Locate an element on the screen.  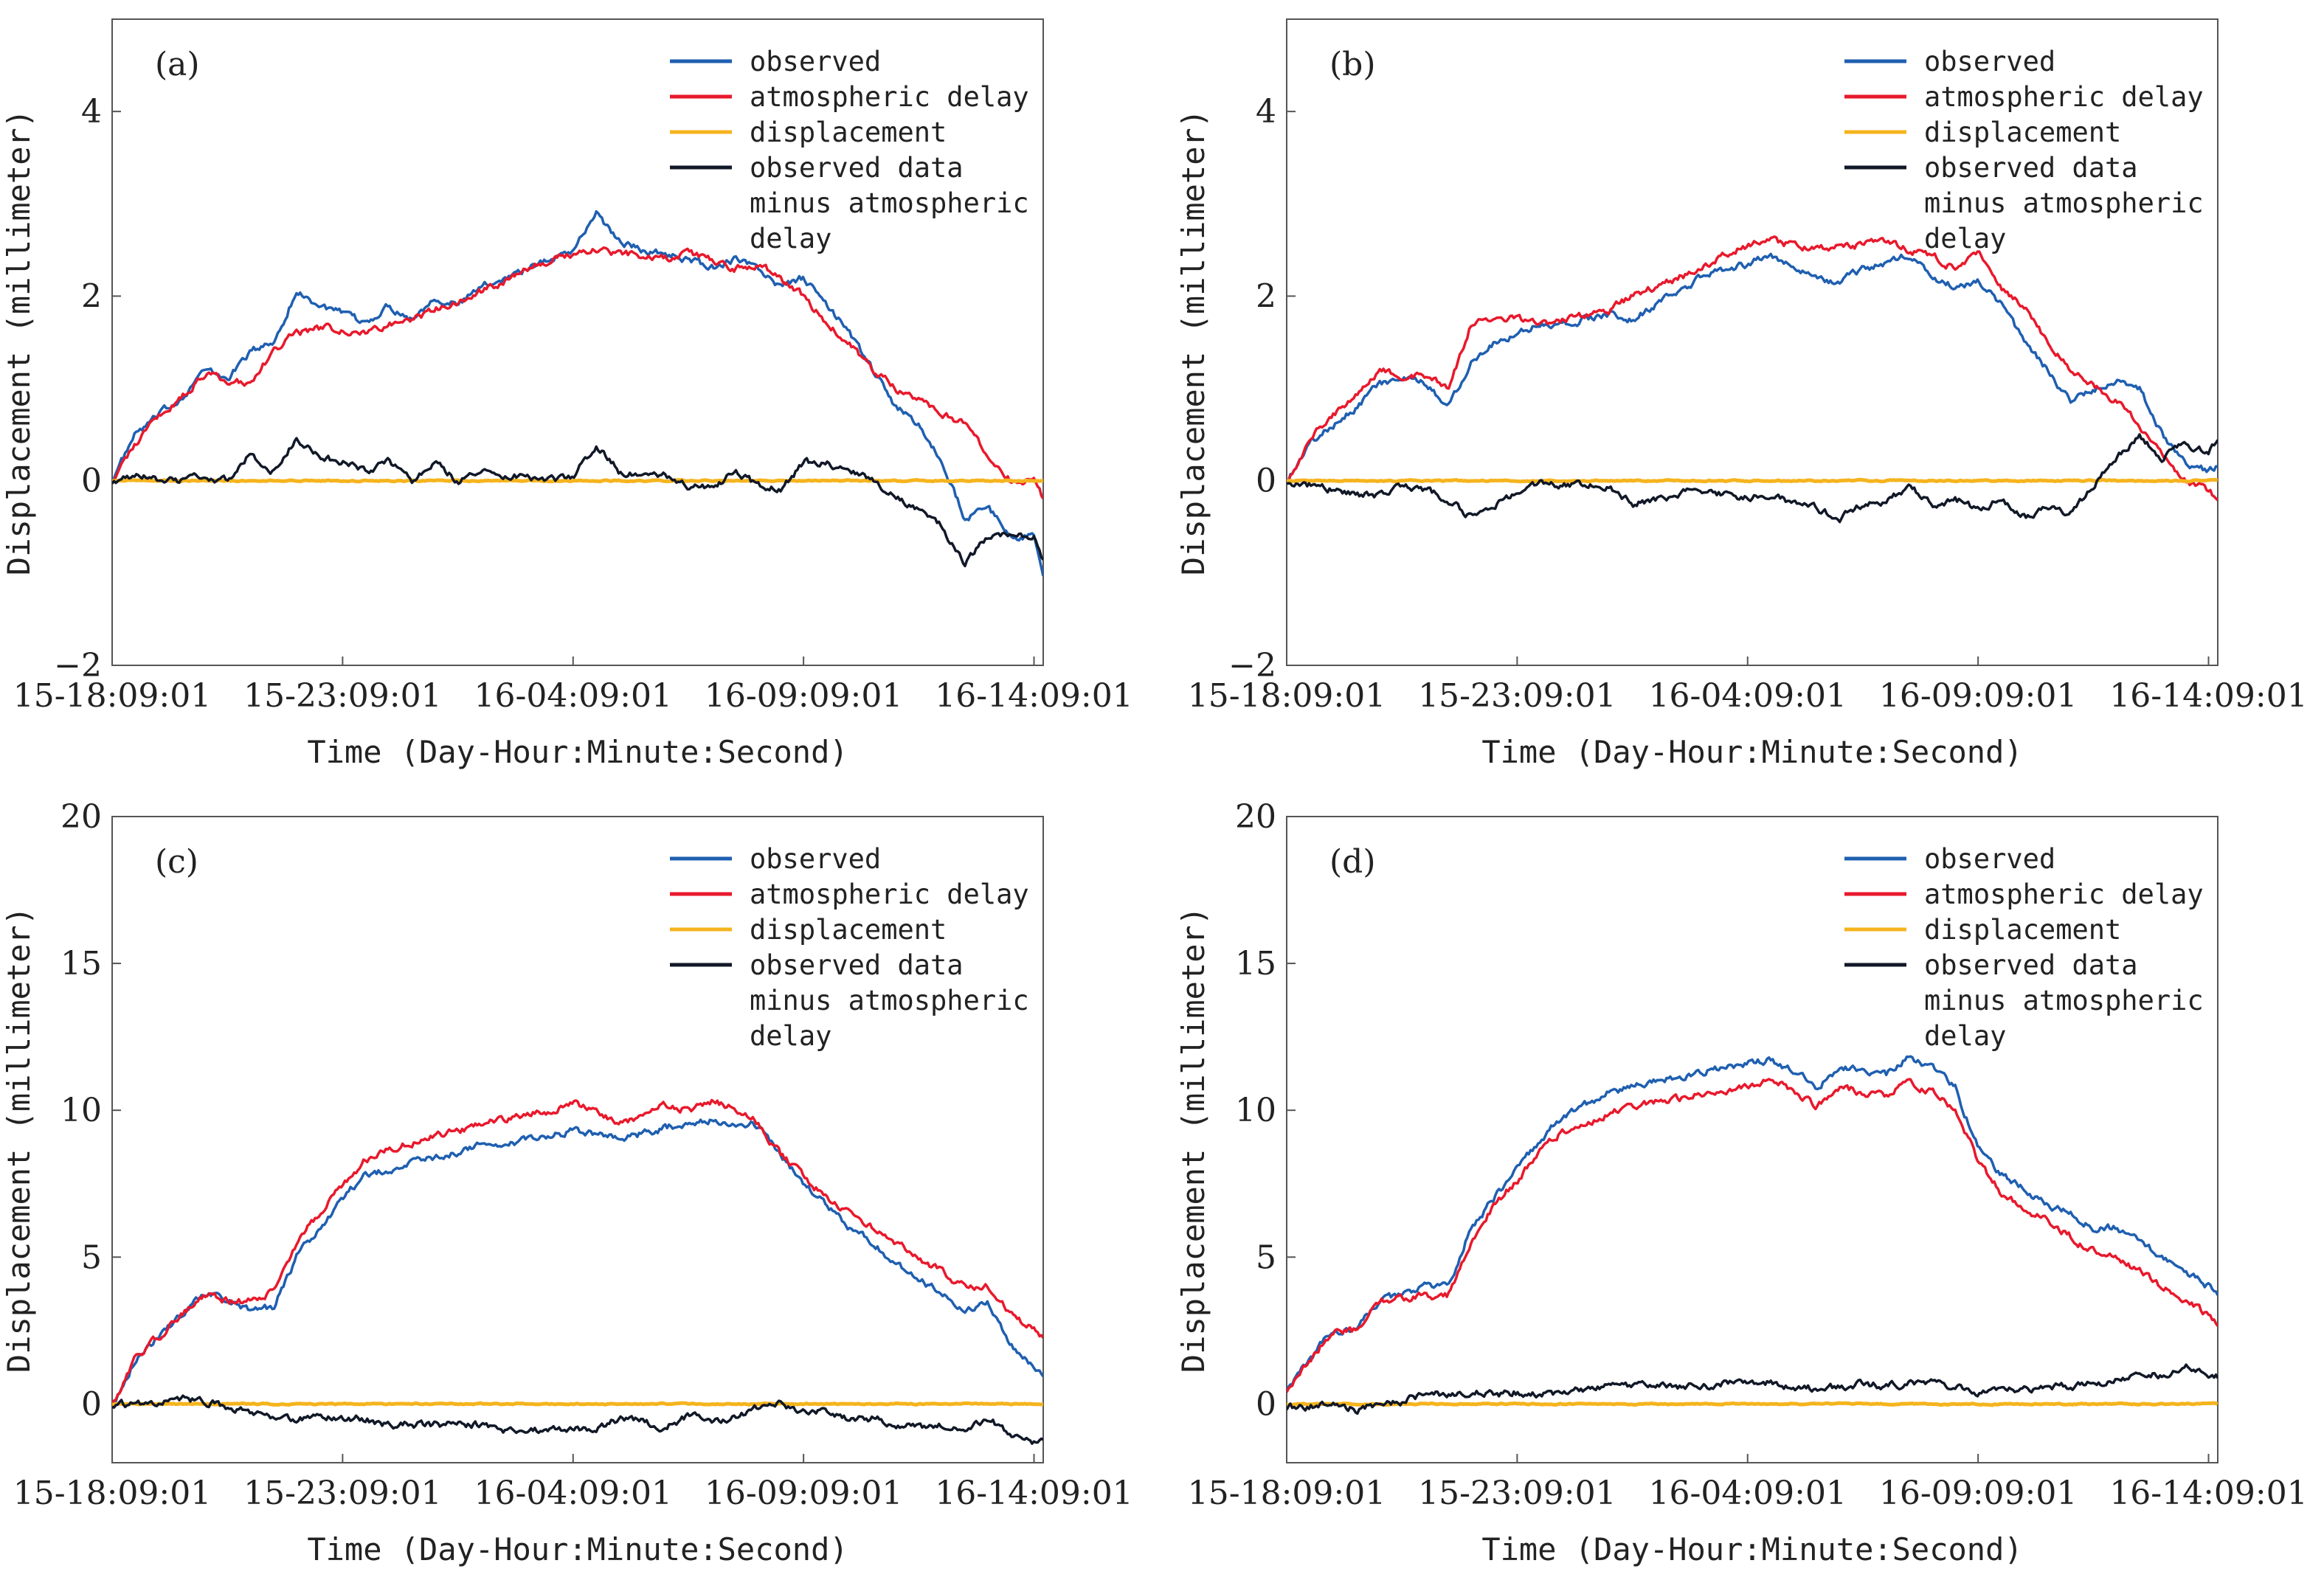
panel-label: (d) is located at coordinates (1352, 862).